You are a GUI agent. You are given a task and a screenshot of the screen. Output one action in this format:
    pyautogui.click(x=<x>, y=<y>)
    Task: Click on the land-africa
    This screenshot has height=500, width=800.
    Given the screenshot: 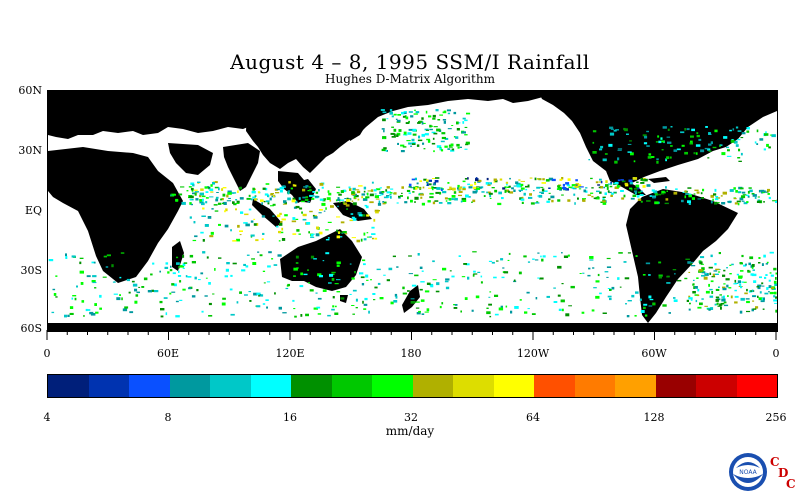 What is the action you would take?
    pyautogui.click(x=115, y=215)
    